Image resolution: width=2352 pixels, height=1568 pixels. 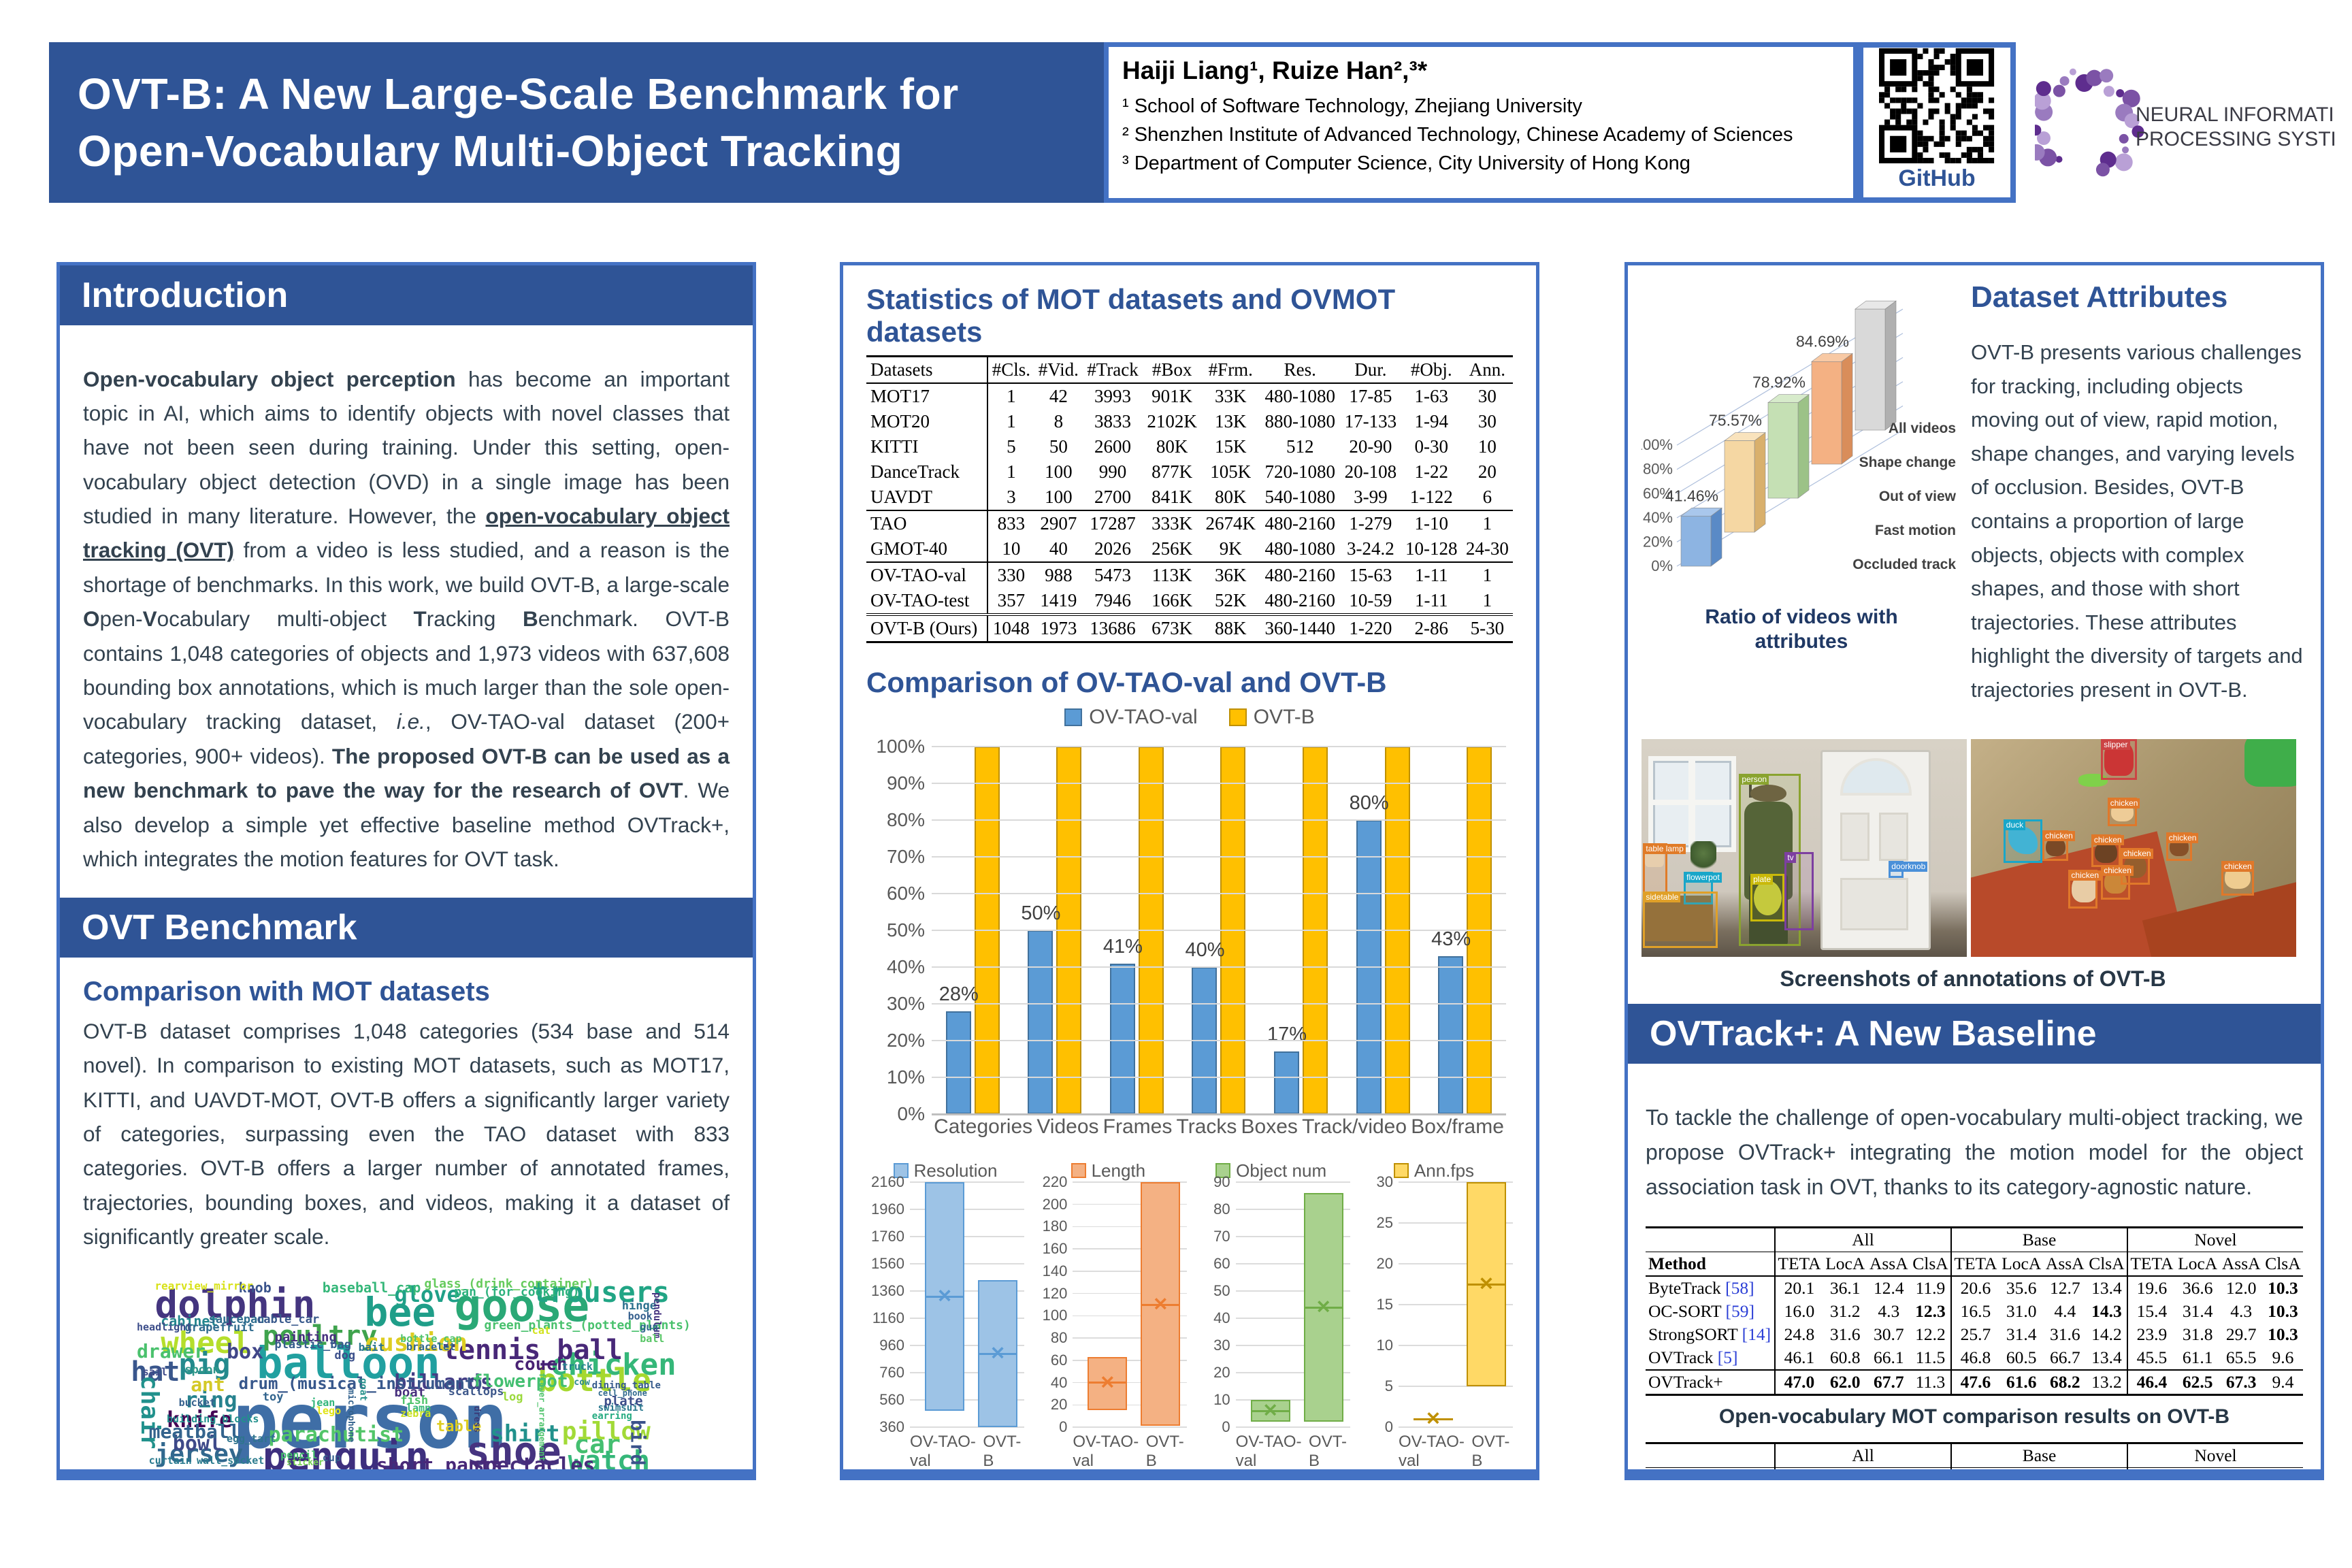 What do you see at coordinates (285, 619) in the screenshot?
I see `text-segment: ocabulary multi-object` at bounding box center [285, 619].